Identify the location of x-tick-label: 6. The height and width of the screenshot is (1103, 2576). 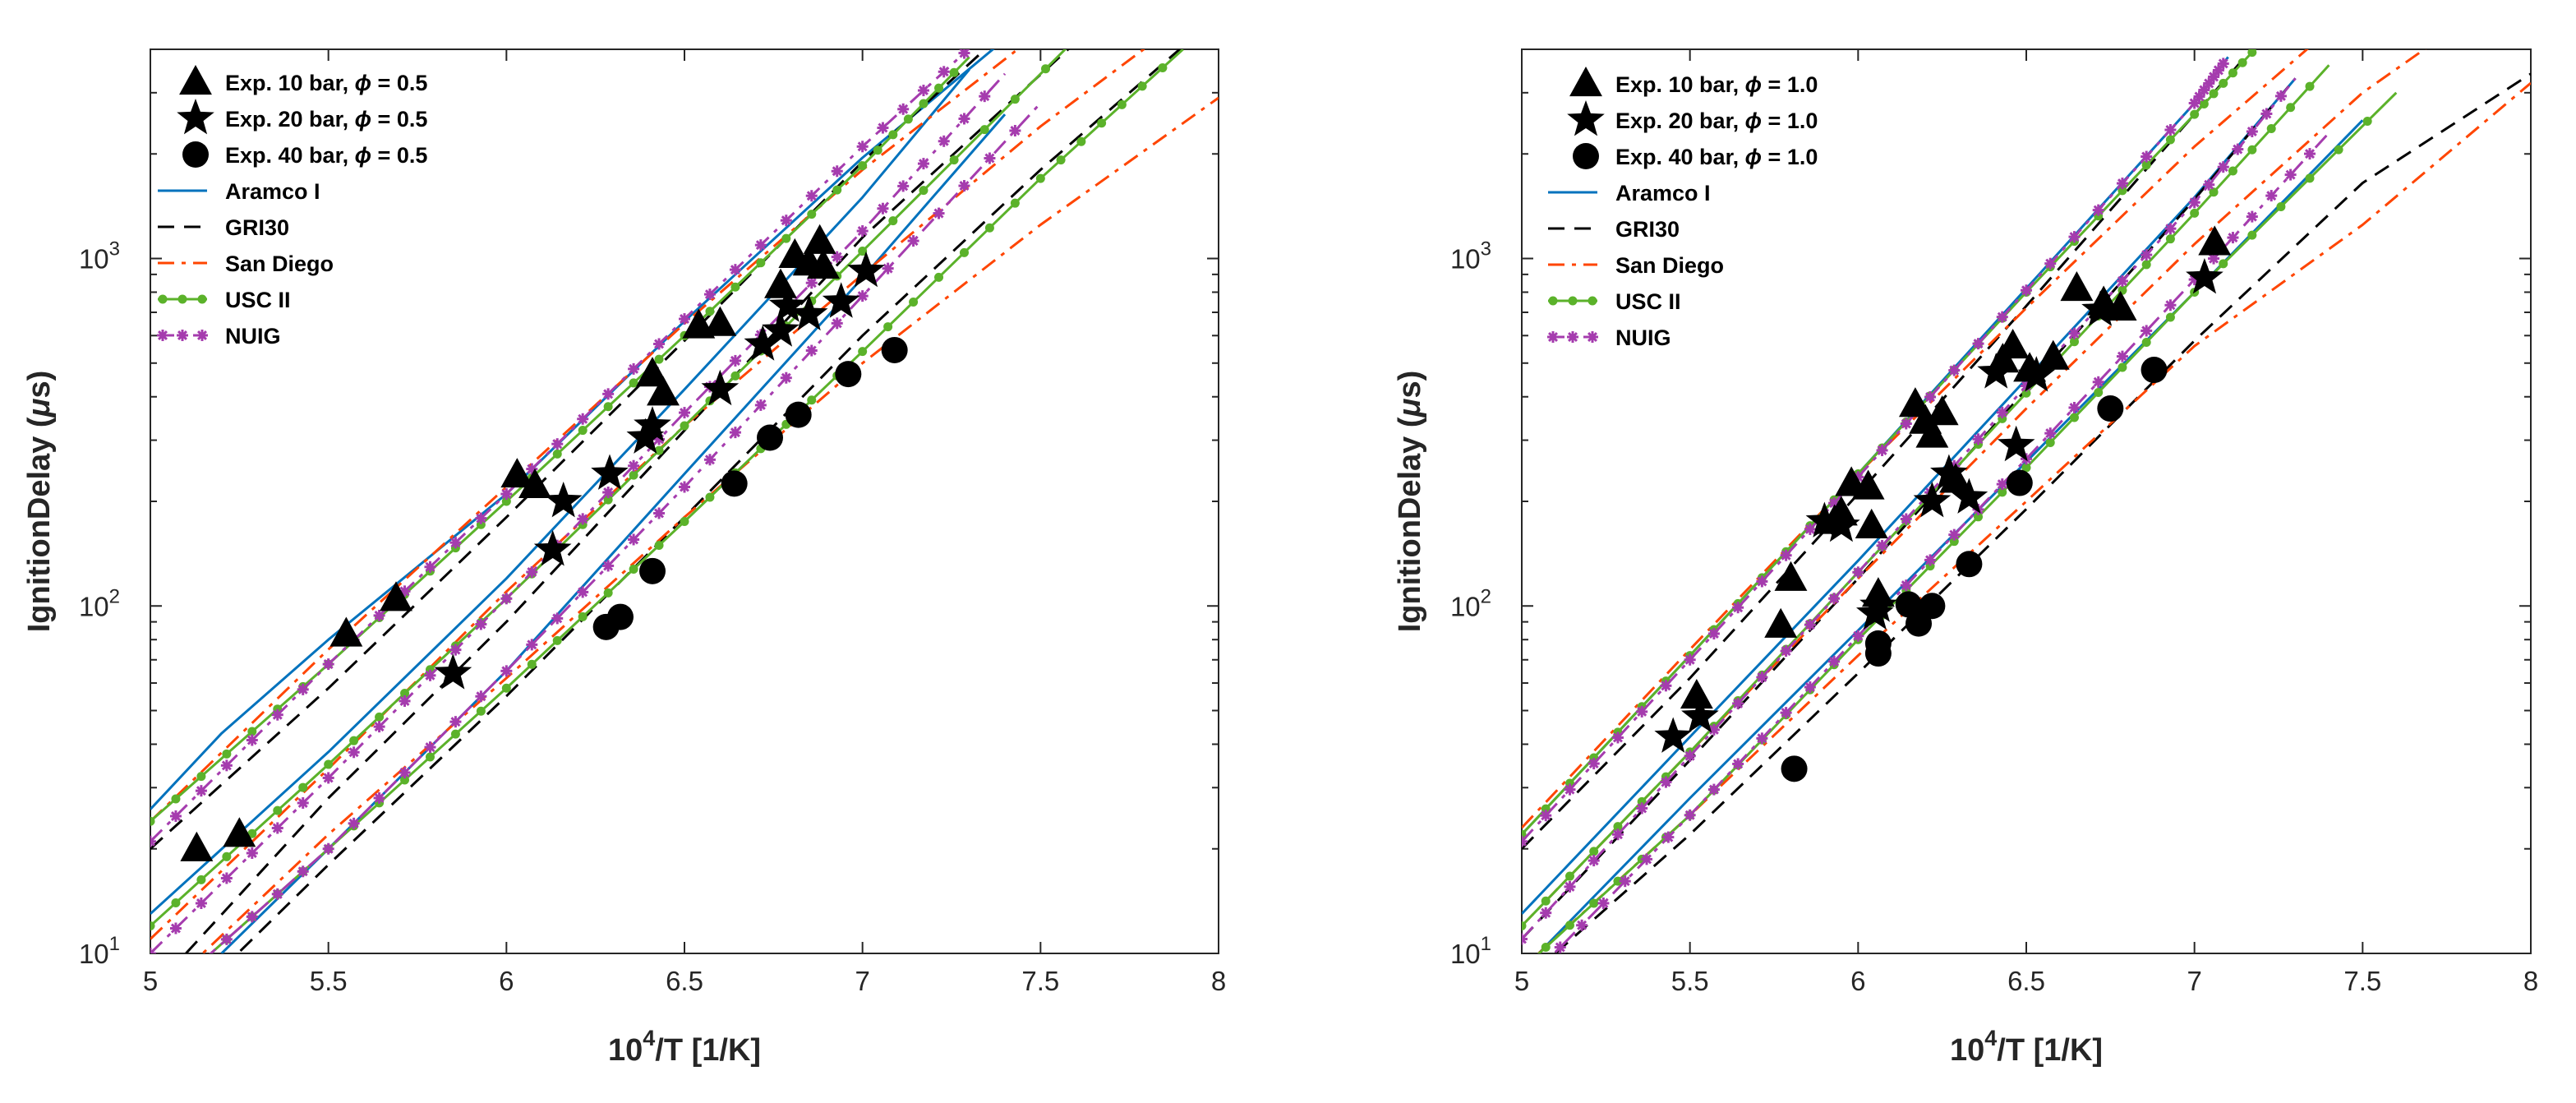
(506, 981).